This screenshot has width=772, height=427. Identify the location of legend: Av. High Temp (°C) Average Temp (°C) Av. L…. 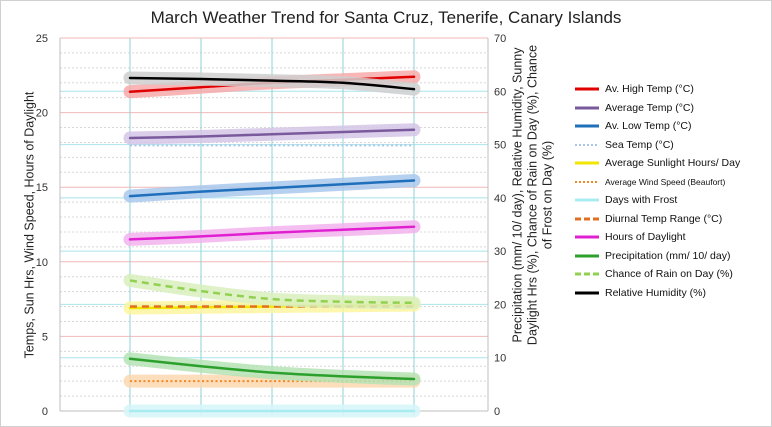
(672, 191).